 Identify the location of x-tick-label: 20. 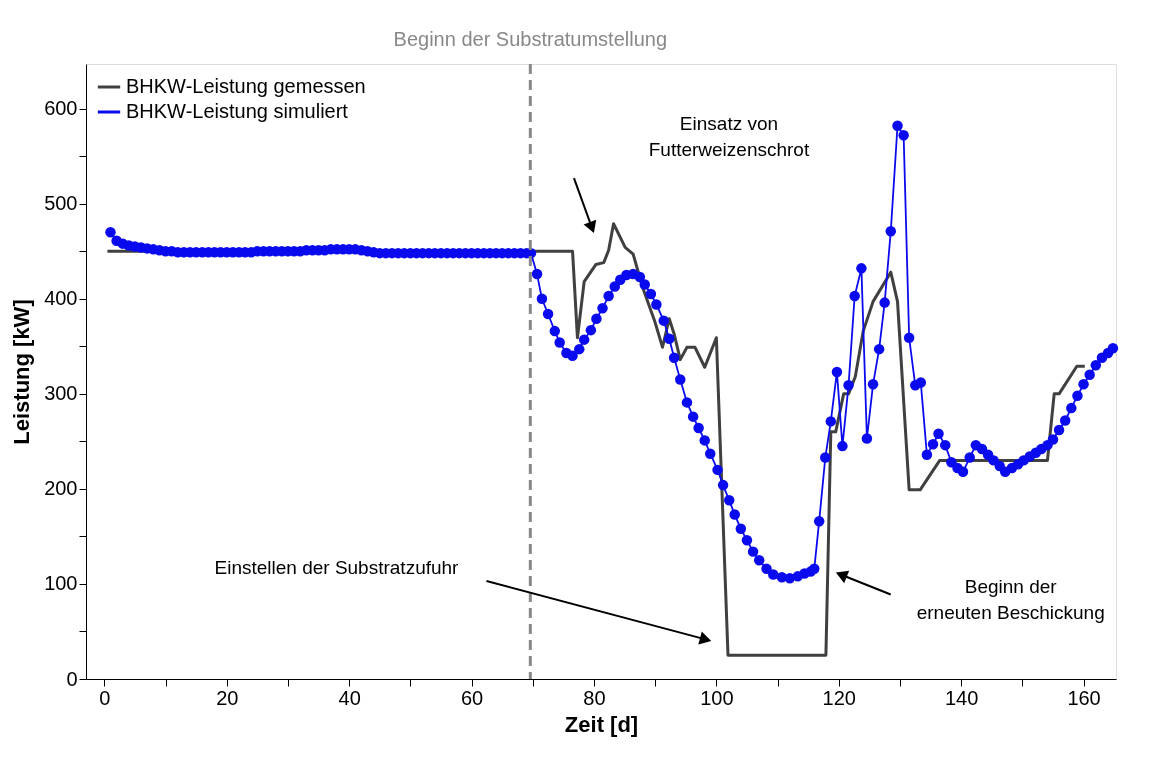
(227, 697).